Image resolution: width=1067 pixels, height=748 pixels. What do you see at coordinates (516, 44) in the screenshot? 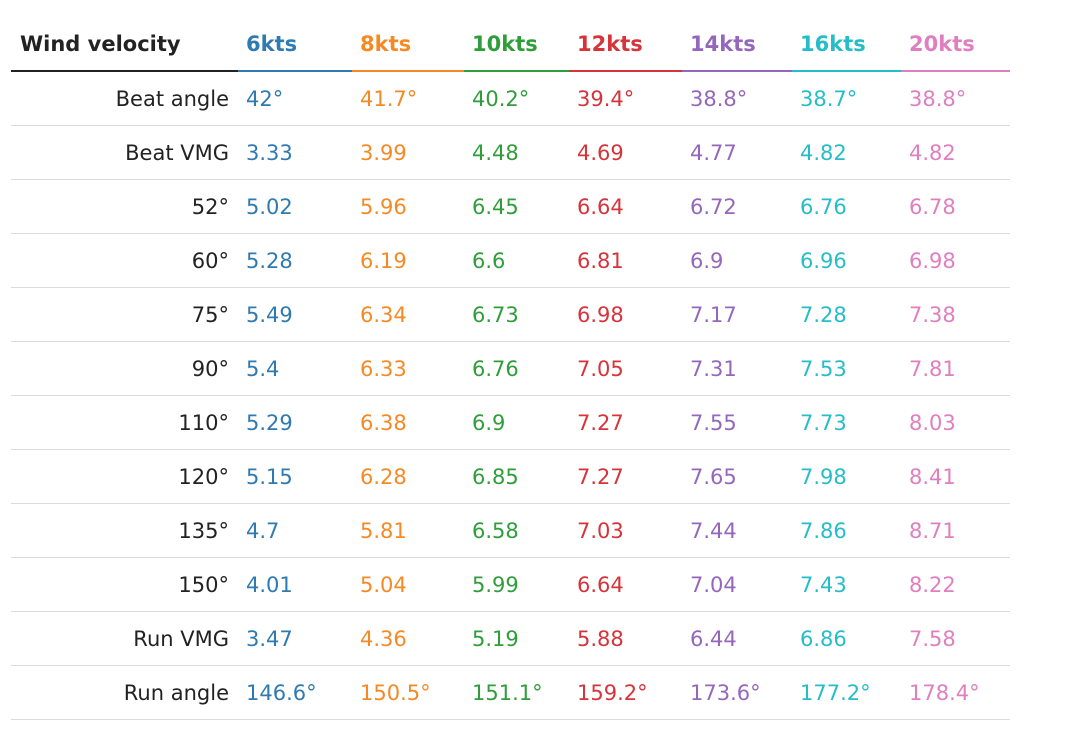
I see `header-10kts: 10kts` at bounding box center [516, 44].